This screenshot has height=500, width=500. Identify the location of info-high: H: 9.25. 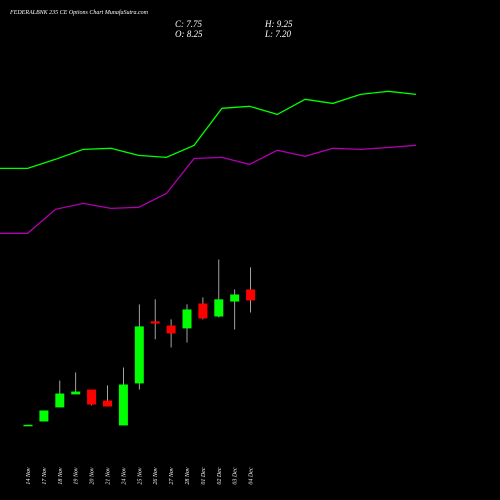
(278, 24).